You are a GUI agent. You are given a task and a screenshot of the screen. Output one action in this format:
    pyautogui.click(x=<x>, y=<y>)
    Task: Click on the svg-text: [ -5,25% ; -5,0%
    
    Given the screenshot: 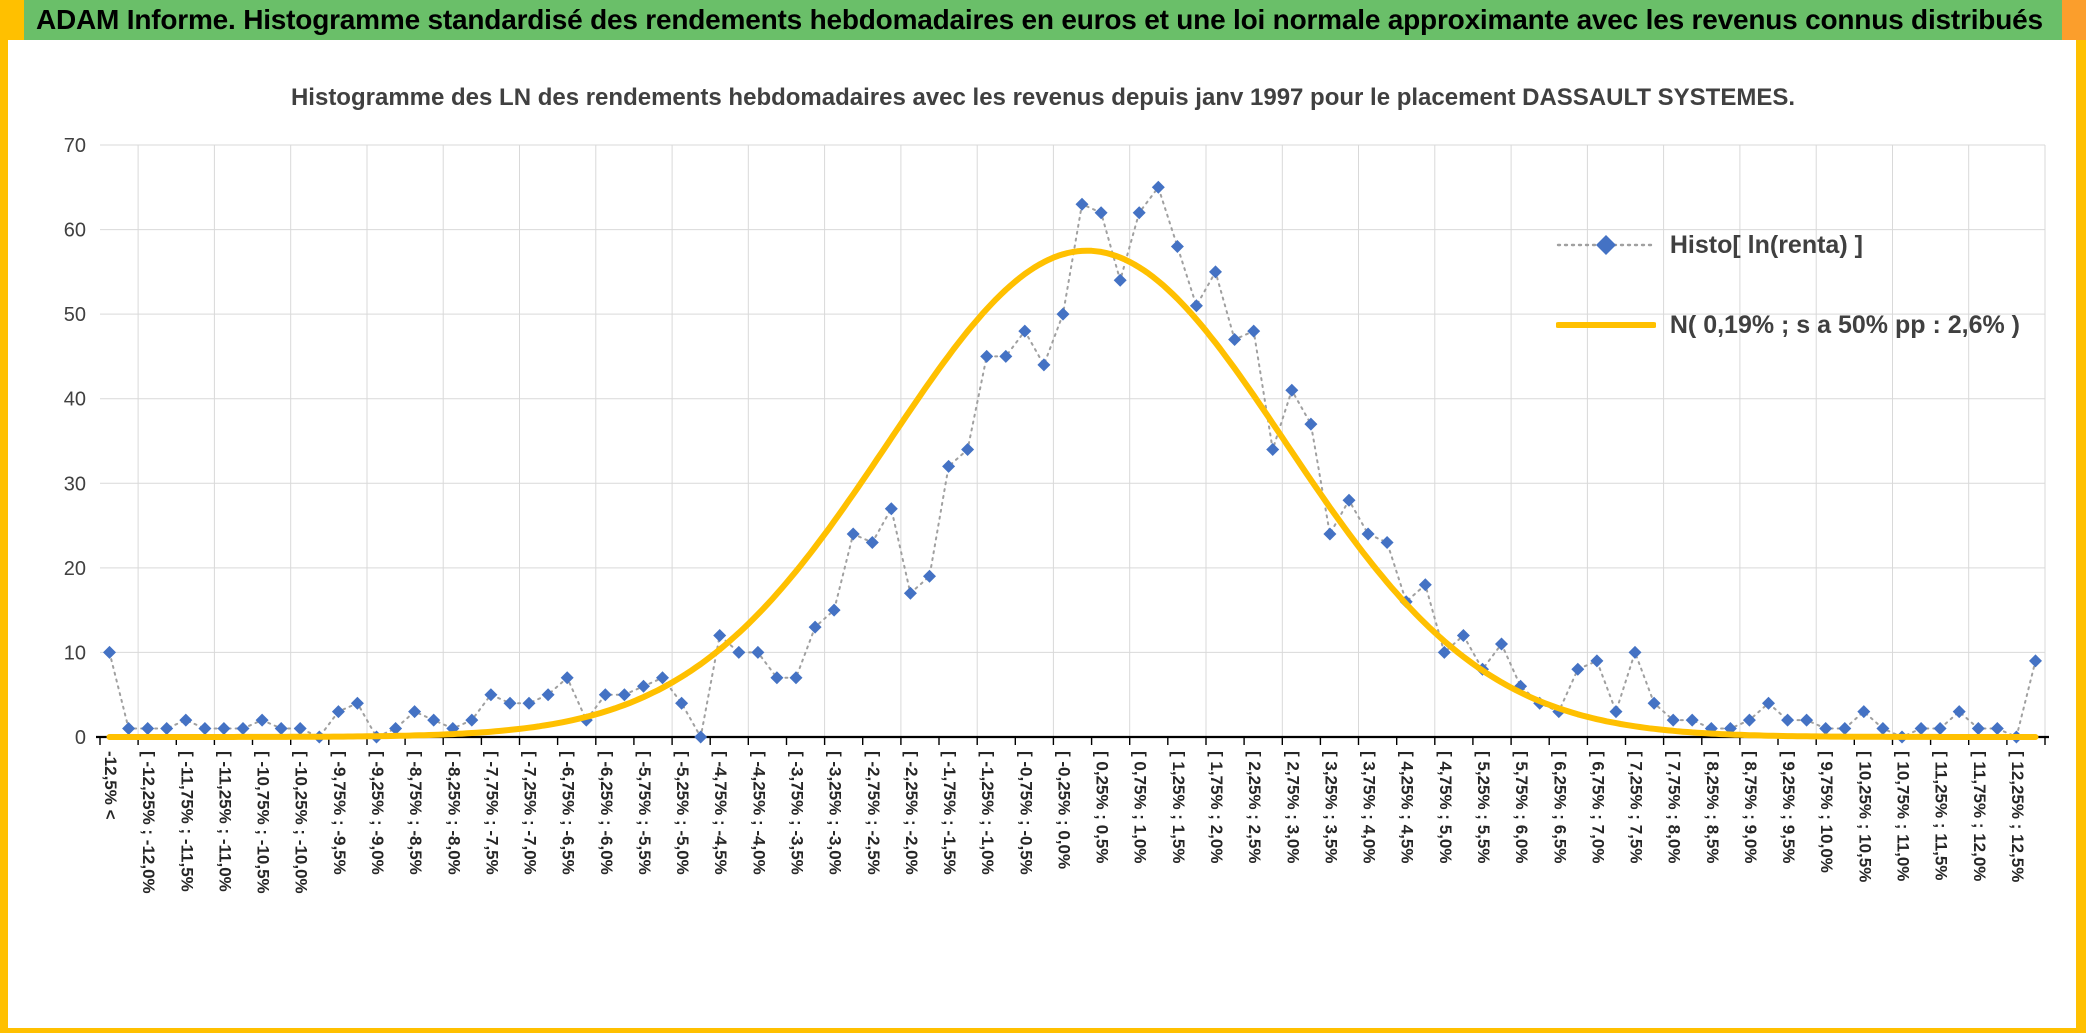 What is the action you would take?
    pyautogui.click(x=682, y=813)
    